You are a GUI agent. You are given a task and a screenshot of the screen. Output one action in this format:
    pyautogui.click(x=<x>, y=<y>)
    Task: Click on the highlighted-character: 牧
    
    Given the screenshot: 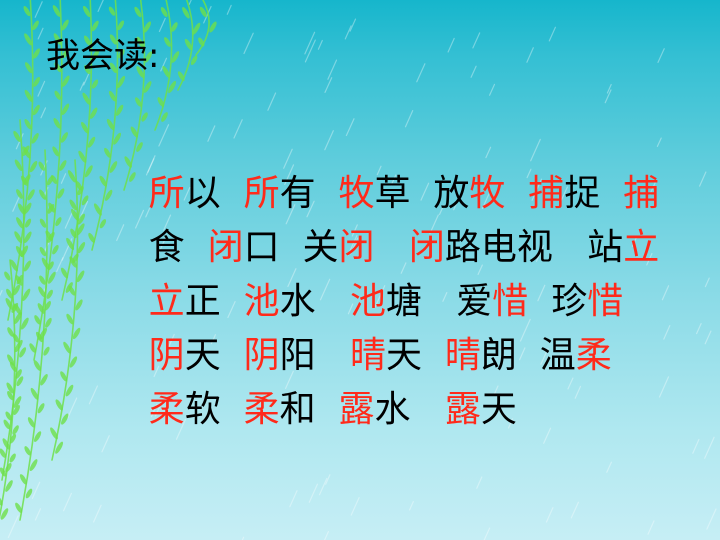 What is the action you would take?
    pyautogui.click(x=356, y=193)
    